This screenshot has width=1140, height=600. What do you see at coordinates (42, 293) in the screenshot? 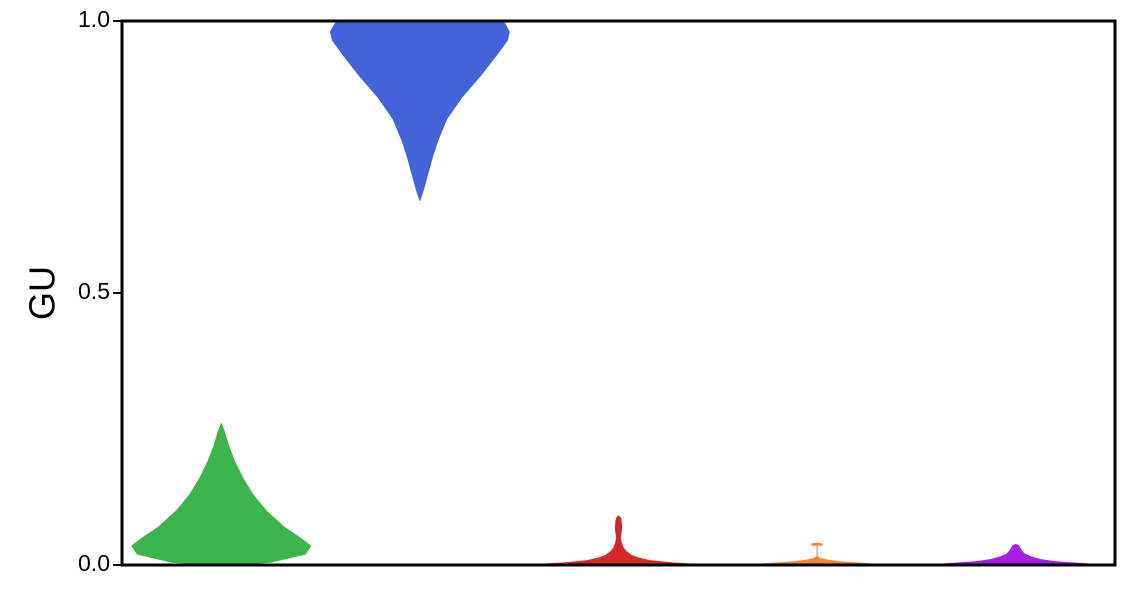
I see `y-axis-title: GU` at bounding box center [42, 293].